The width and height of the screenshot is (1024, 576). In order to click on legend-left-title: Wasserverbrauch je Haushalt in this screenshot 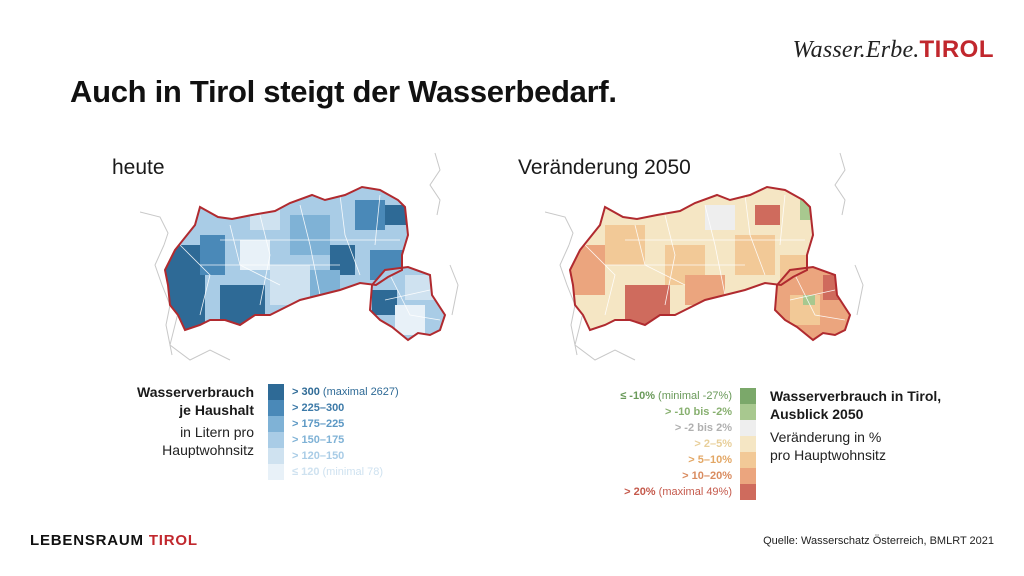, I will do `click(195, 401)`.